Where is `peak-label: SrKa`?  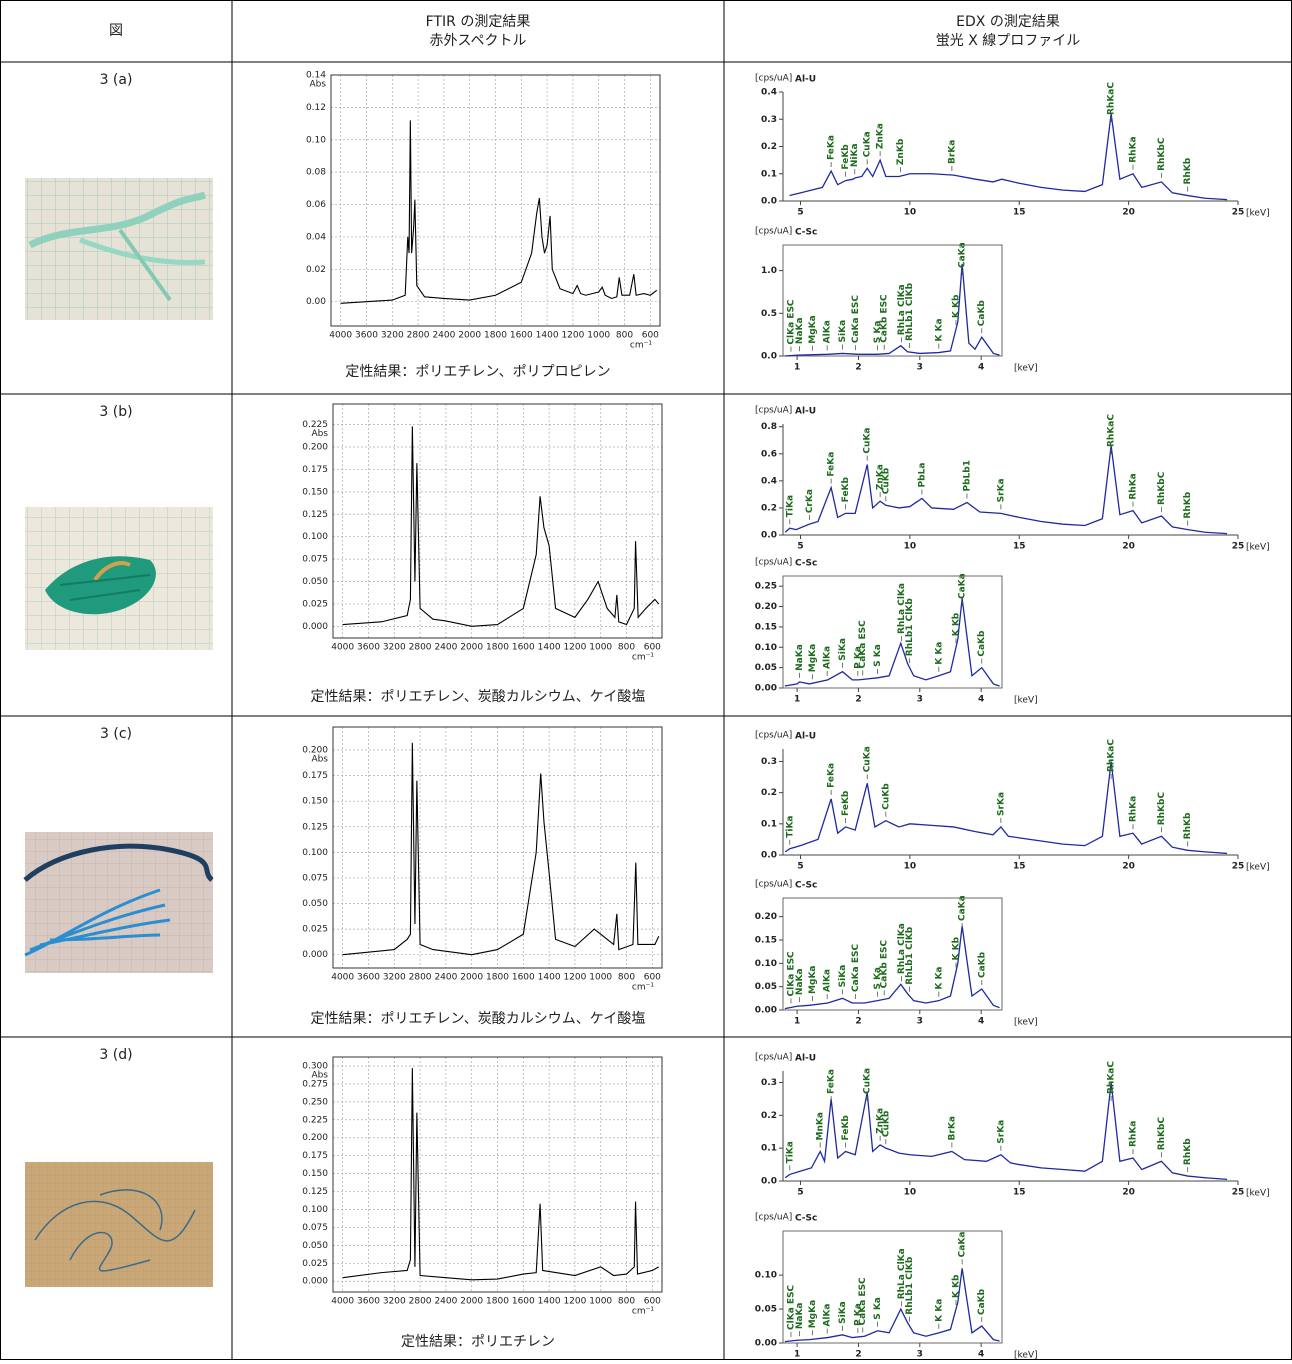 peak-label: SrKa is located at coordinates (1001, 804).